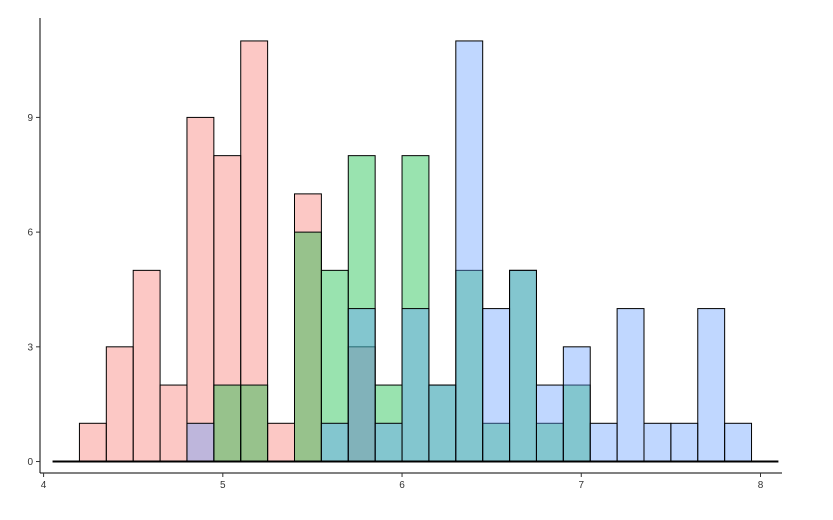 This screenshot has height=520, width=833. I want to click on x-tick-label: 5, so click(223, 485).